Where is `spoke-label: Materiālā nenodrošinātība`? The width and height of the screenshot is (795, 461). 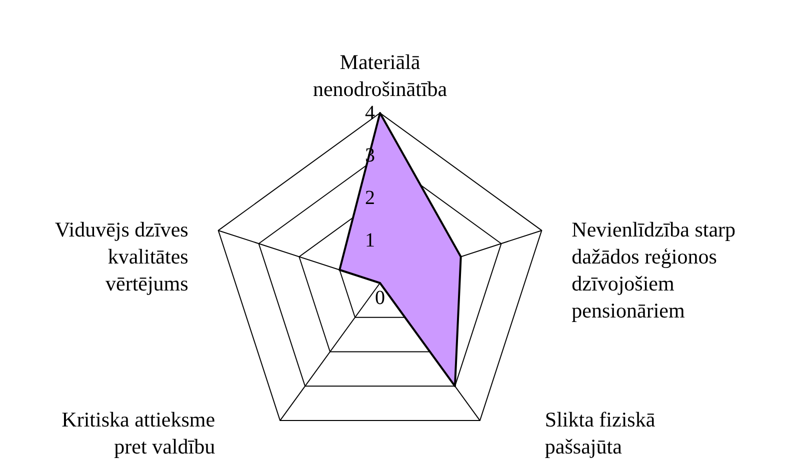
spoke-label: Materiālā nenodrošinātība is located at coordinates (380, 75).